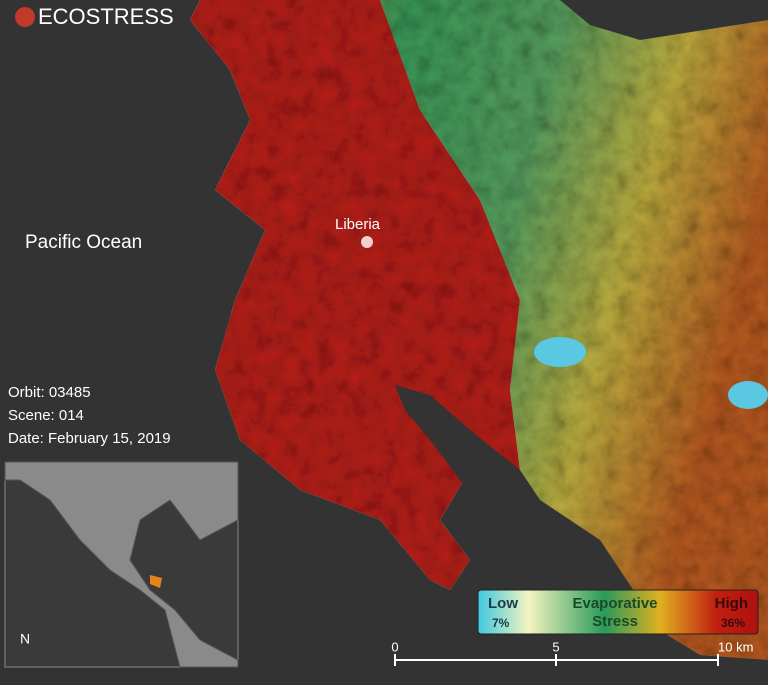  I want to click on legend-low: Low, so click(503, 603).